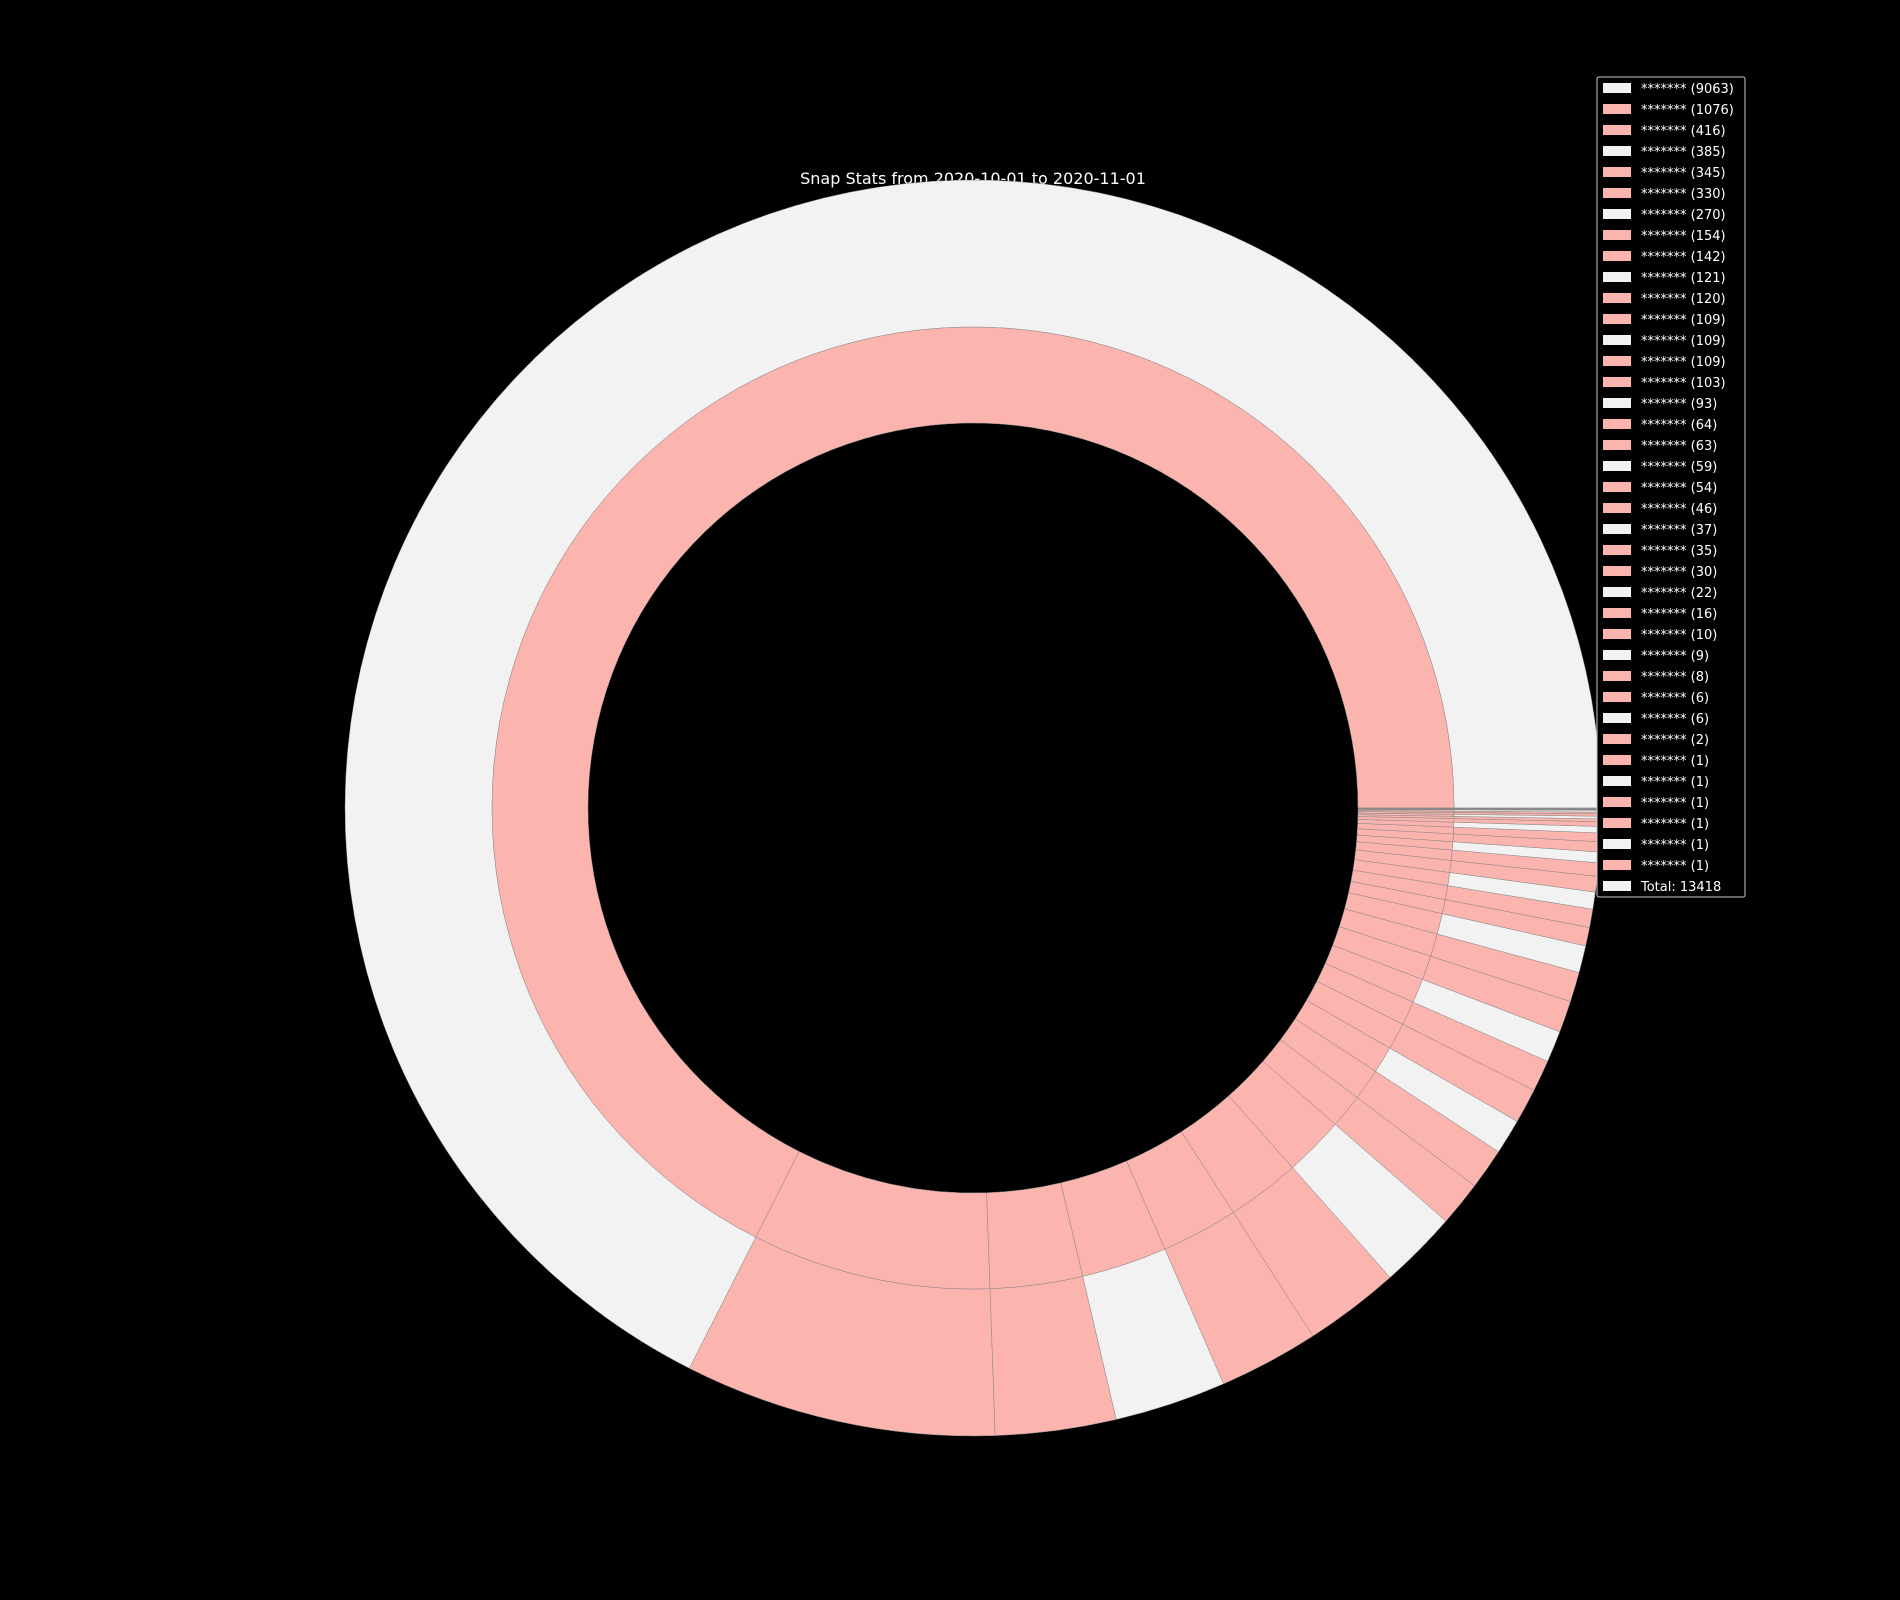 The height and width of the screenshot is (1600, 1900). Describe the element at coordinates (1680, 887) in the screenshot. I see `legend-label: Total: 13418` at that location.